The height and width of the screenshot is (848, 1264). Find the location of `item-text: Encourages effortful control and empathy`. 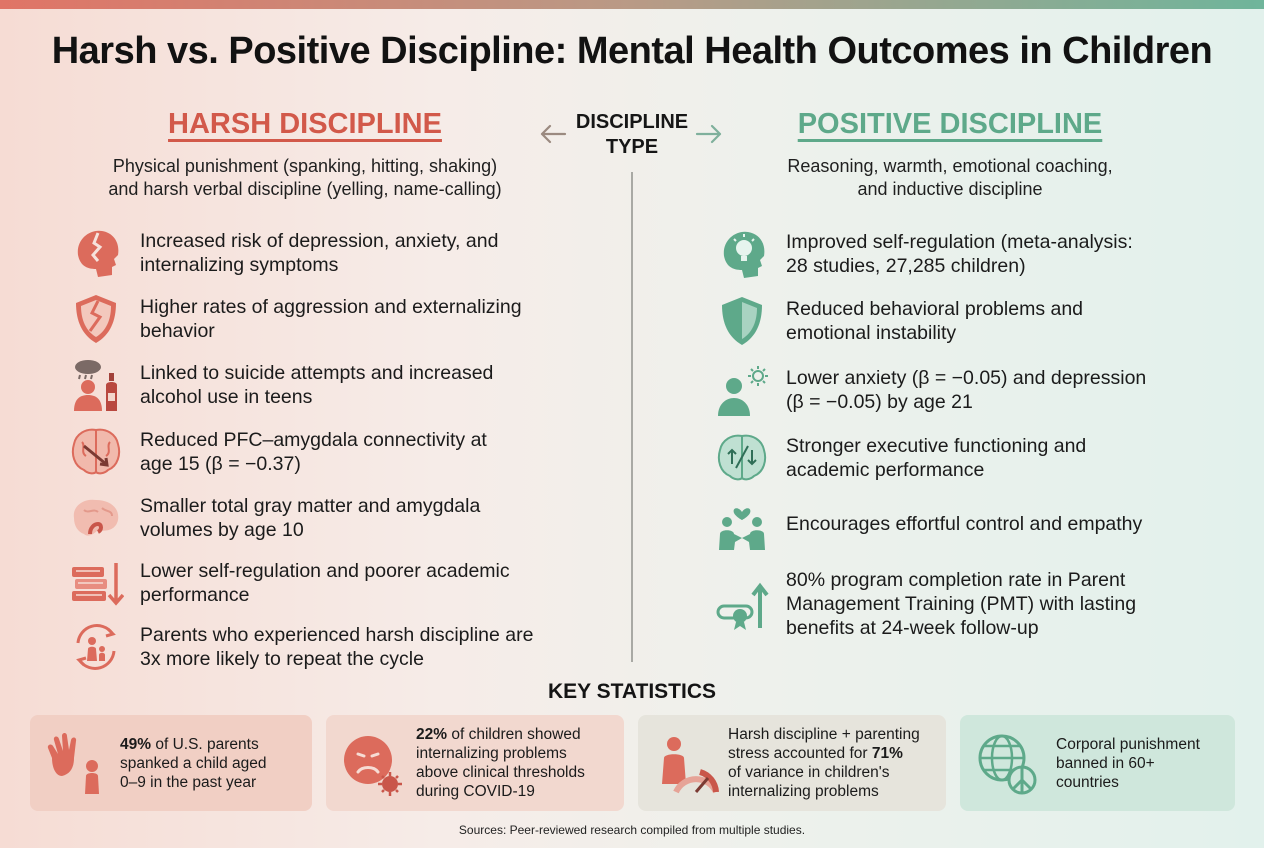

item-text: Encourages effortful control and empathy is located at coordinates (964, 524).